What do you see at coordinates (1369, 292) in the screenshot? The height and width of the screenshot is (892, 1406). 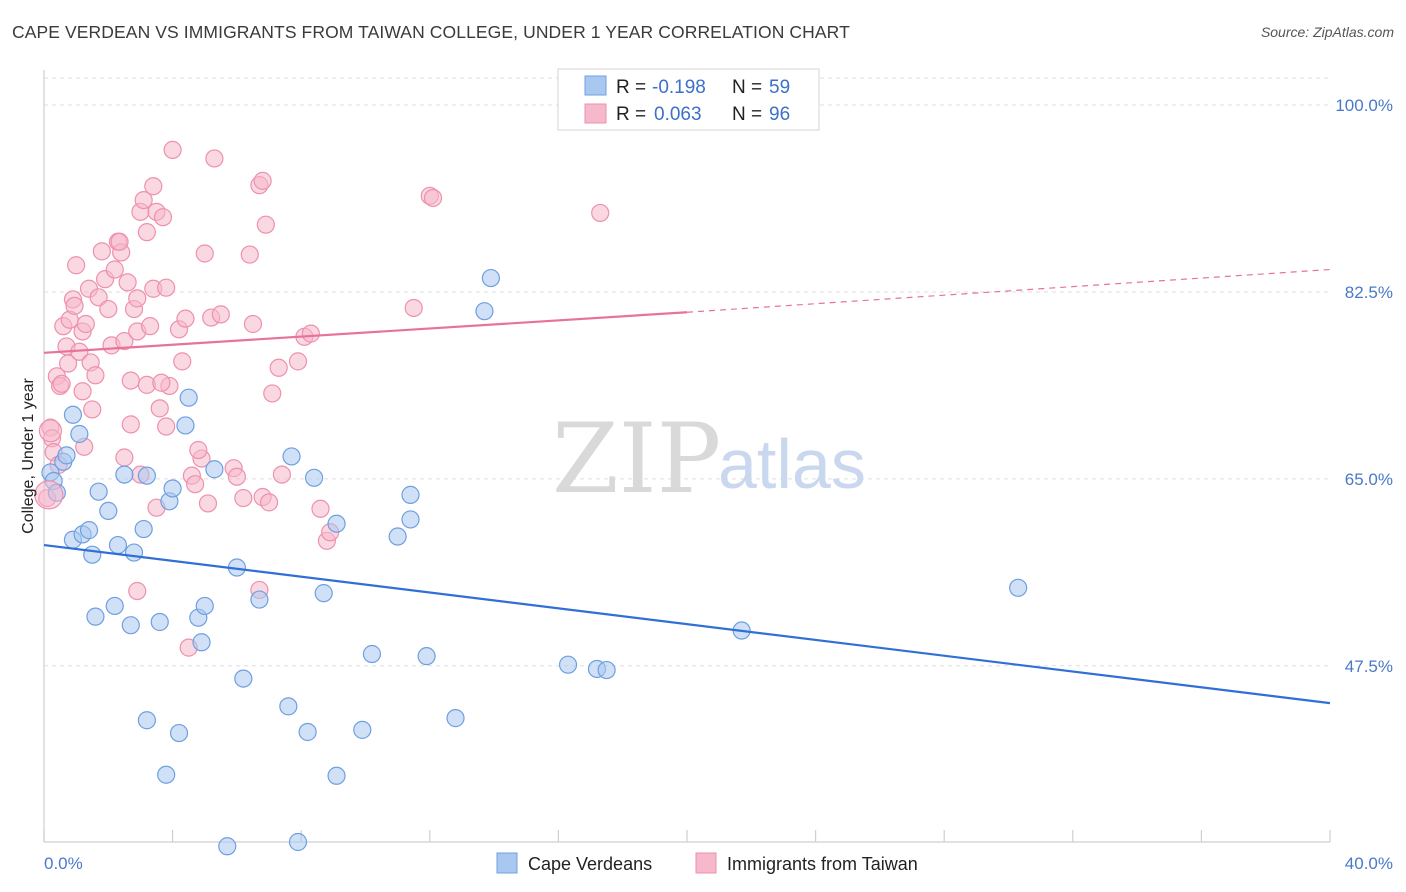 I see `y-tick-label: 82.5%` at bounding box center [1369, 292].